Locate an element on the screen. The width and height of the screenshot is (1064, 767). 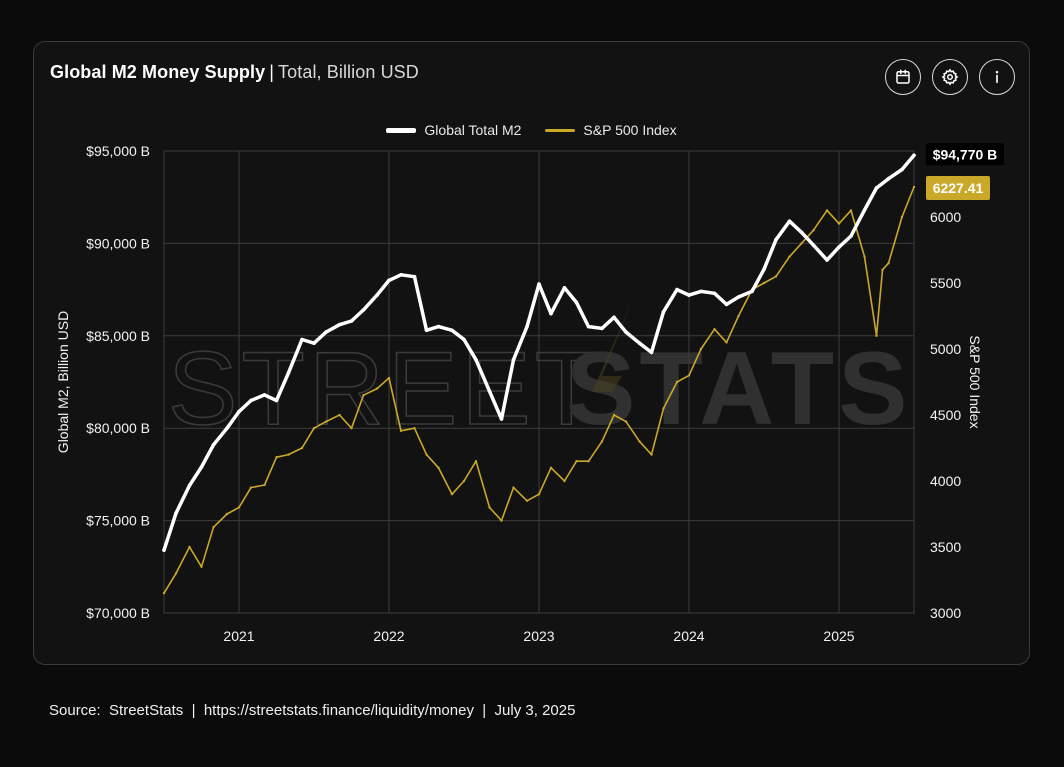
legend-item-spx: S&P 500 Index is located at coordinates (611, 130).